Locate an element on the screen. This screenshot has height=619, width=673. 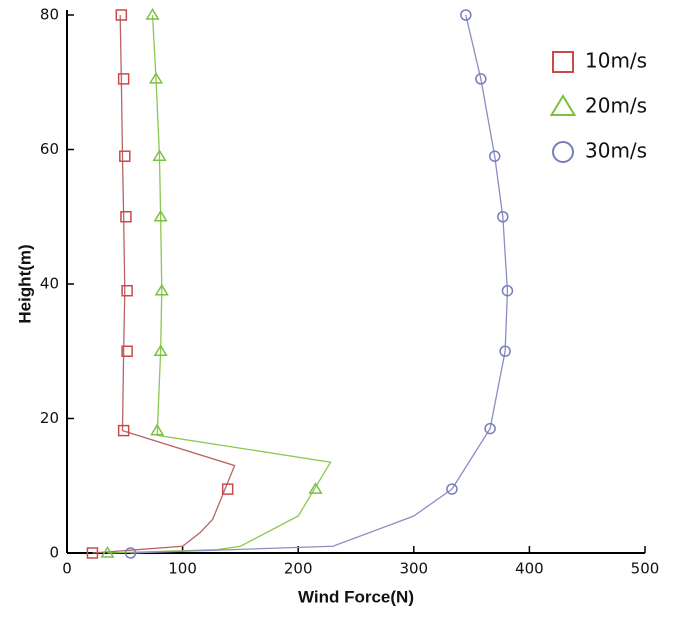
x-tick-label: 300 is located at coordinates (413, 569).